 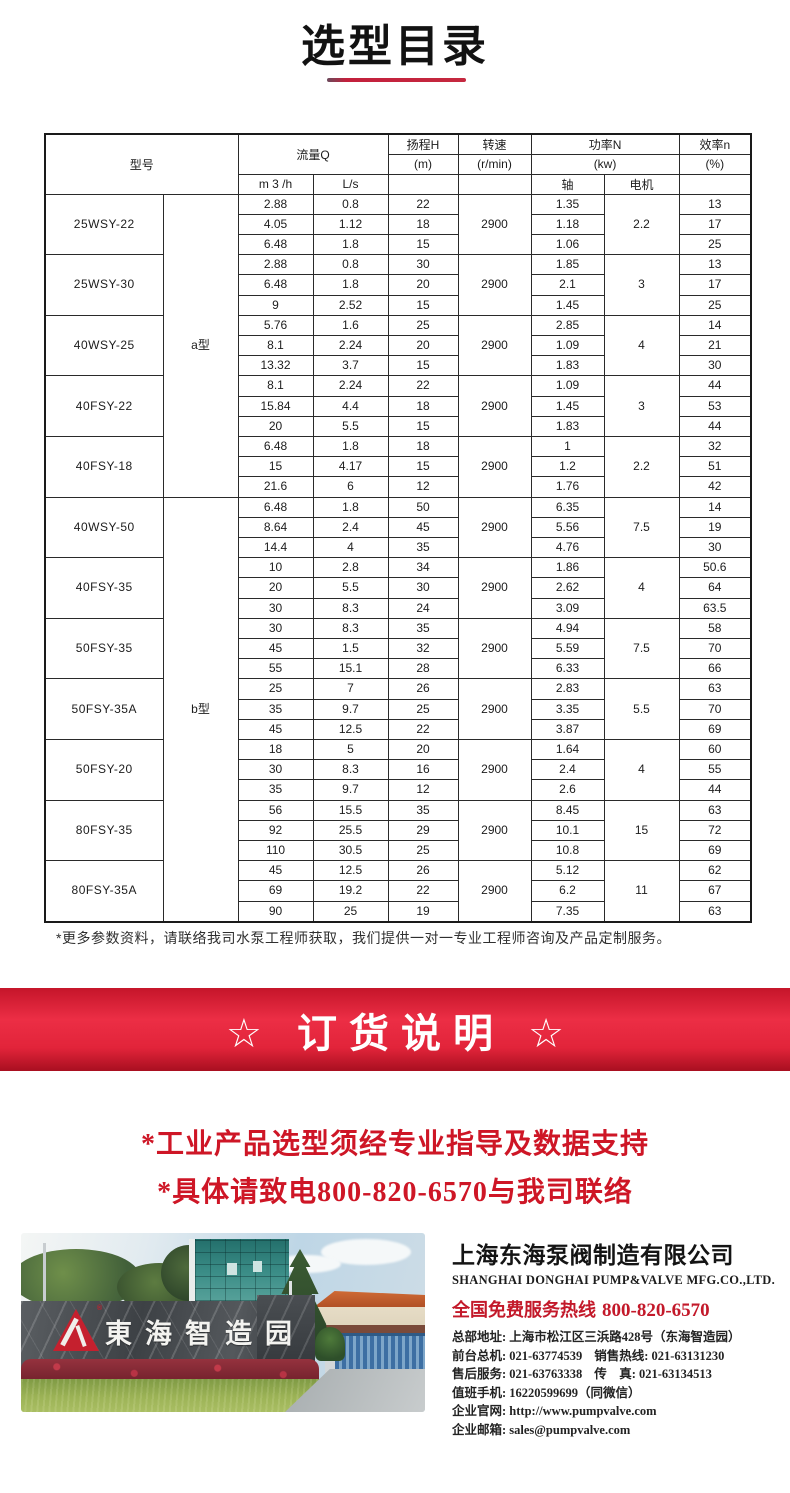 What do you see at coordinates (481, 1355) in the screenshot?
I see `contact-label: 前台总机:` at bounding box center [481, 1355].